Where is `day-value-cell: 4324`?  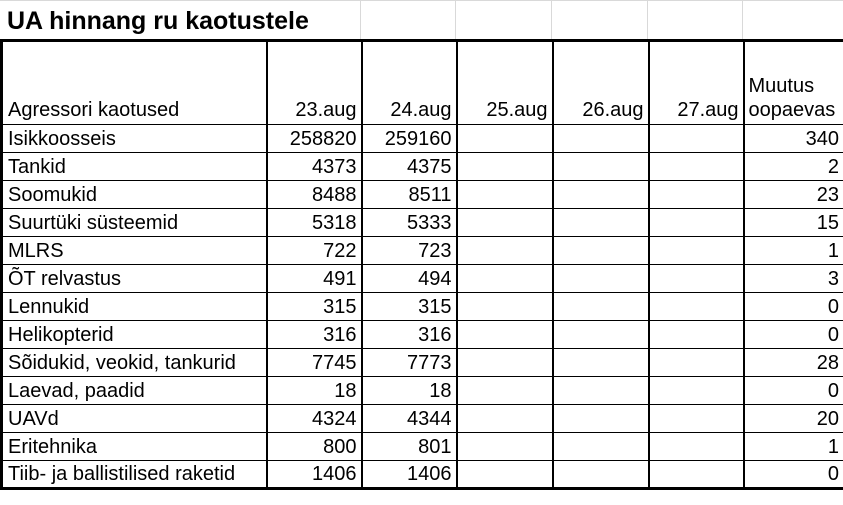
day-value-cell: 4324 is located at coordinates (314, 418).